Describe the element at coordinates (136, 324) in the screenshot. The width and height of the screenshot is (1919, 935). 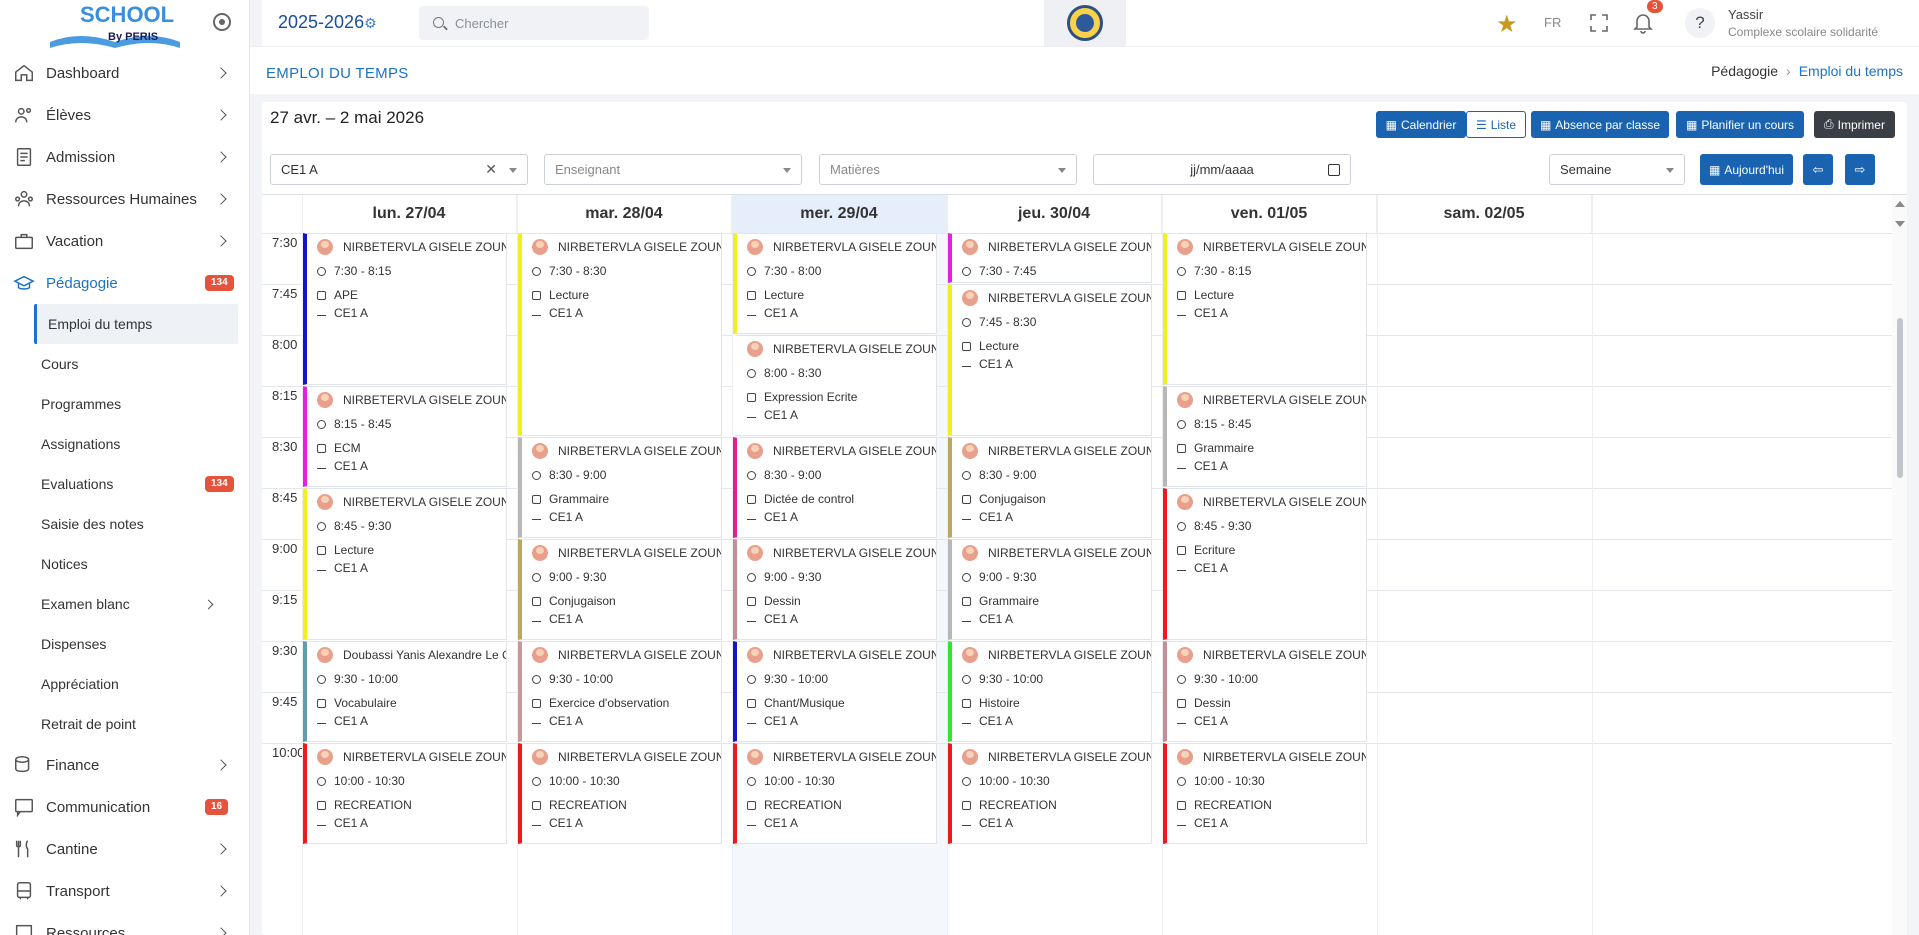
I see `submenu-item: Emploi du temps` at that location.